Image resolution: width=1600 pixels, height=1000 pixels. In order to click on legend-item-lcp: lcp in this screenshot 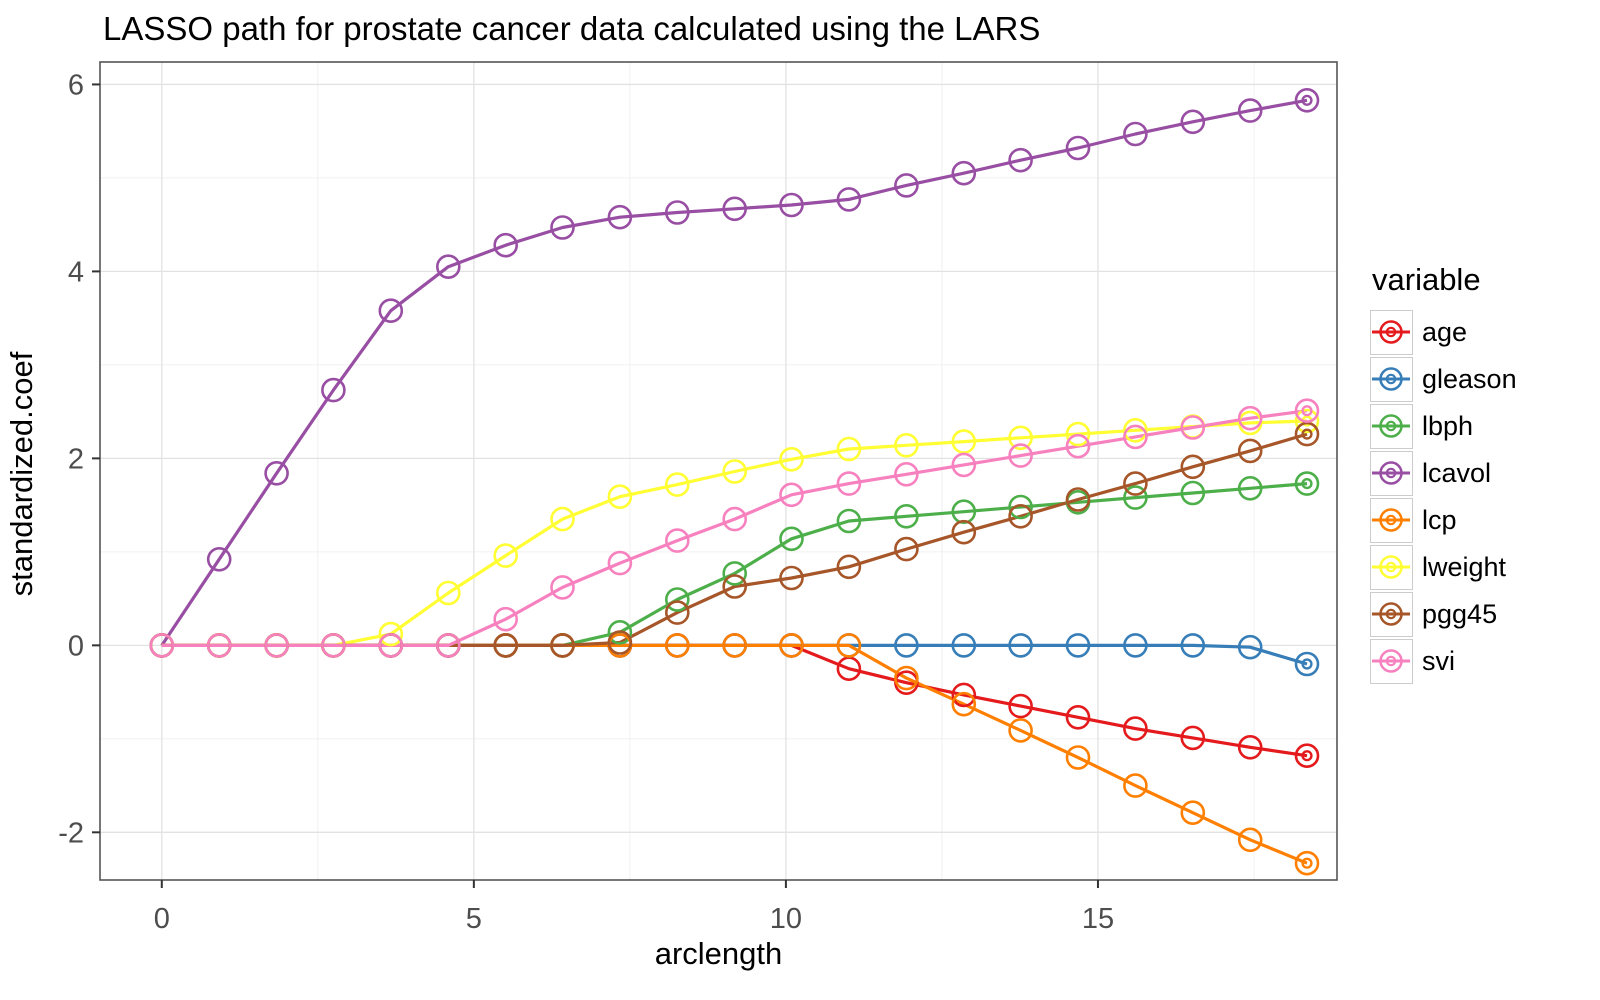, I will do `click(1443, 520)`.